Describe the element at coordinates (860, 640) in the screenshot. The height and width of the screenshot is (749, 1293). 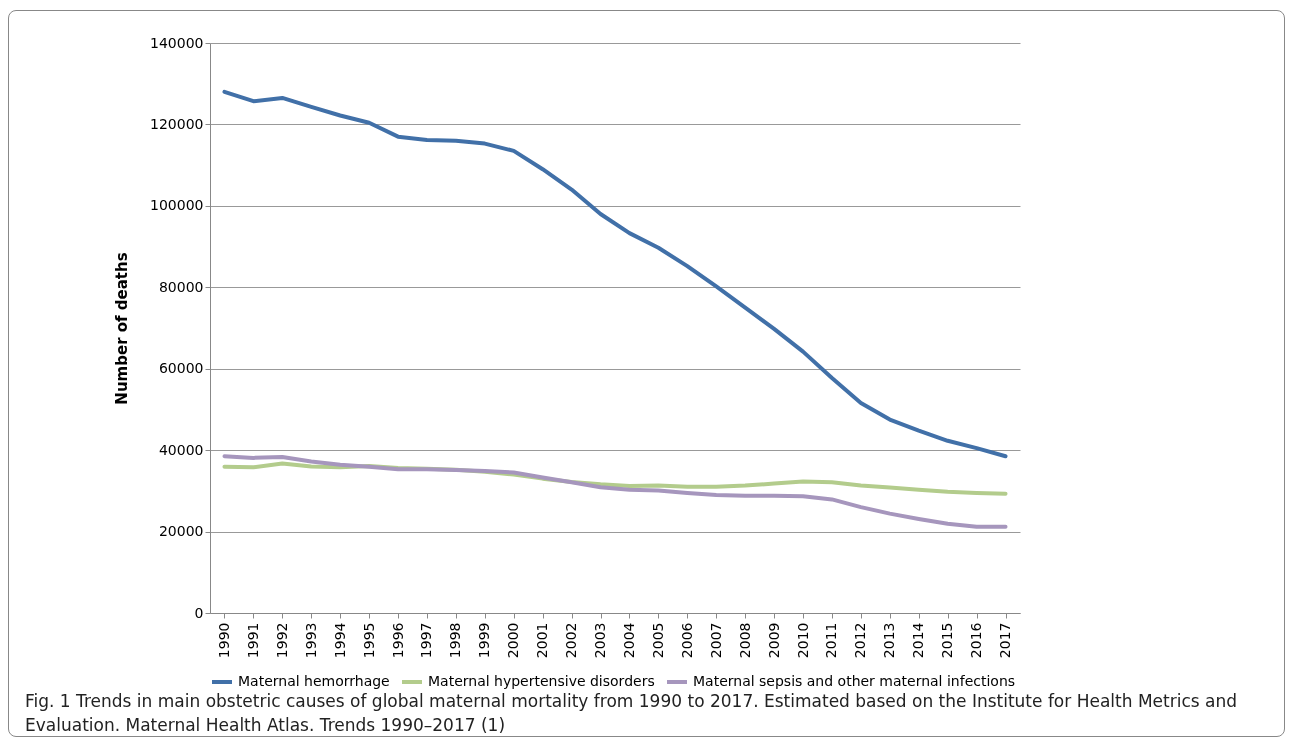
I see `x-tick-label: 2012` at that location.